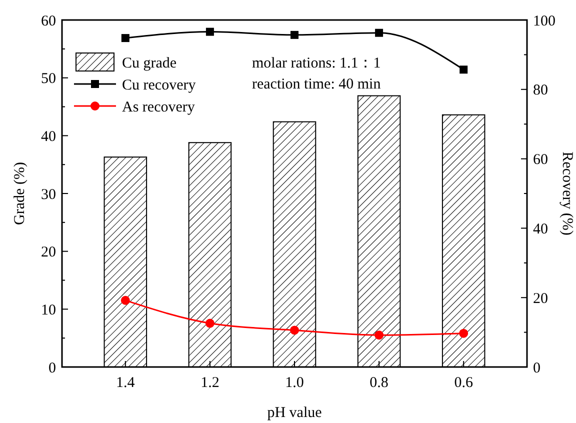 This screenshot has height=423, width=576. Describe the element at coordinates (210, 383) in the screenshot. I see `x-tick-label: 1.2` at that location.